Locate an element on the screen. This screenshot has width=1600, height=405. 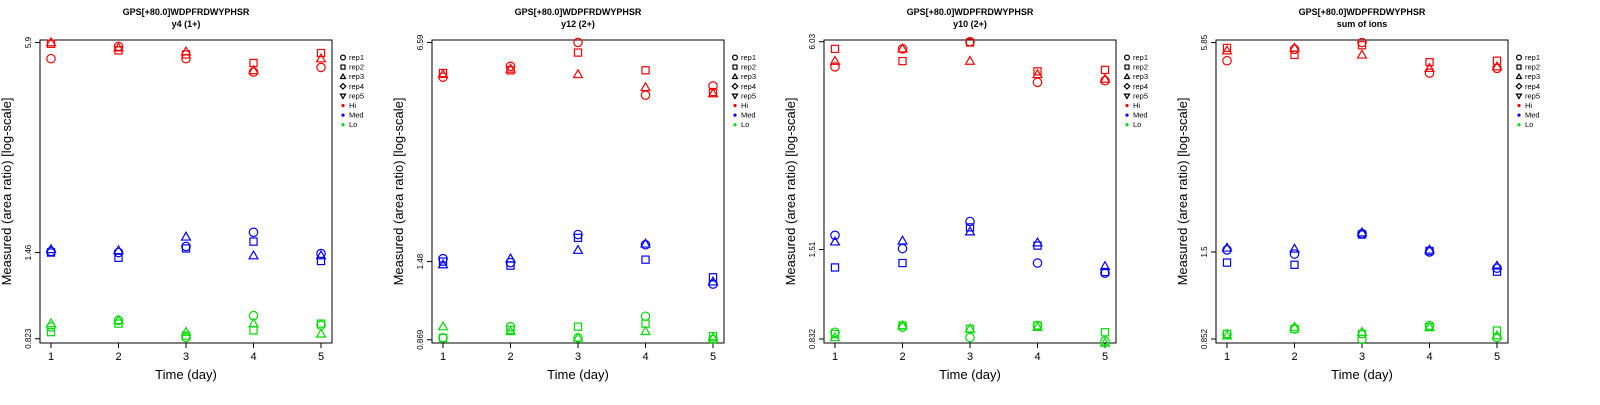
legend-marker-lo is located at coordinates (343, 125).